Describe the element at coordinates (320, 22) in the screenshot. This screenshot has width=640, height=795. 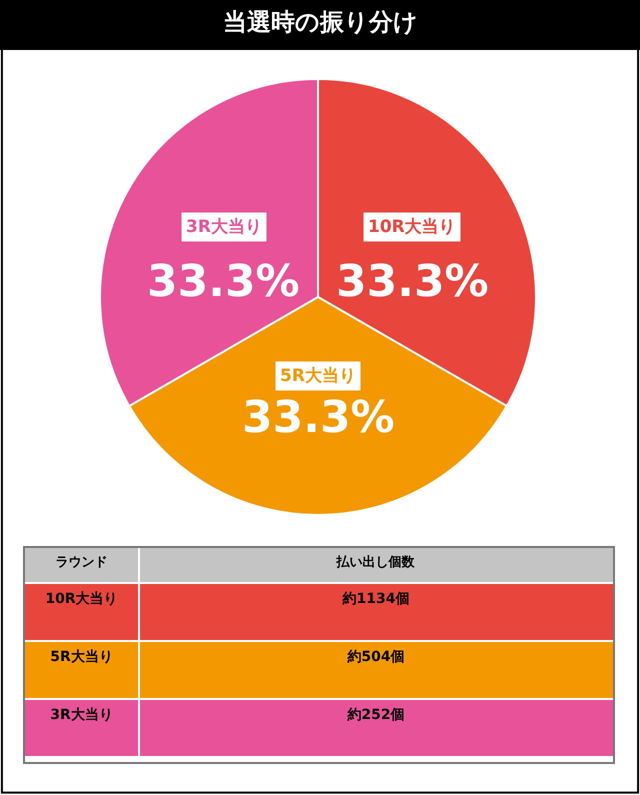
I see `chart-title: 当選時の振り分け` at that location.